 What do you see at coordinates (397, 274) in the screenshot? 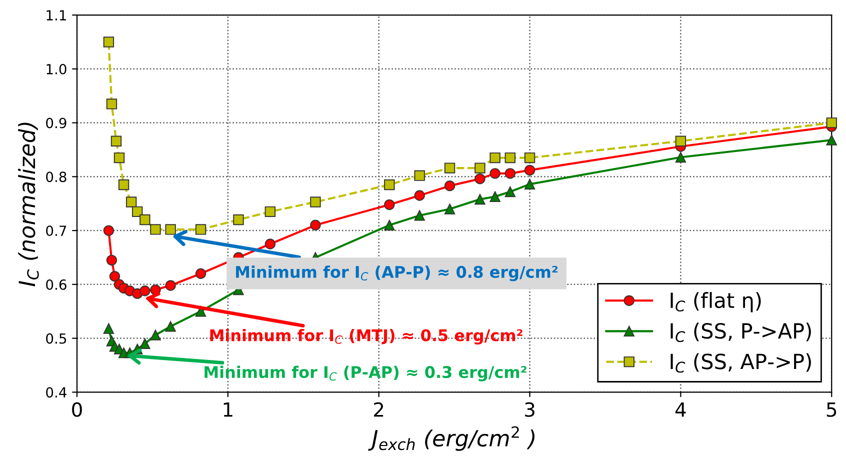
I see `annotation: Minimum for I$_{C}$ (AP-P) ≈ 0.8 erg/cm²` at bounding box center [397, 274].